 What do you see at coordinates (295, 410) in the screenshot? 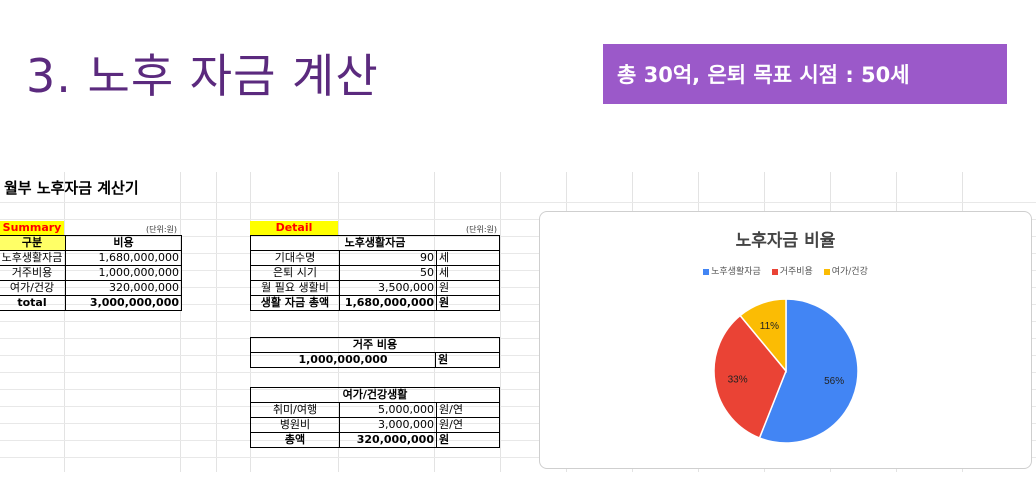
I see `leisure-row-name: 취미/여행` at bounding box center [295, 410].